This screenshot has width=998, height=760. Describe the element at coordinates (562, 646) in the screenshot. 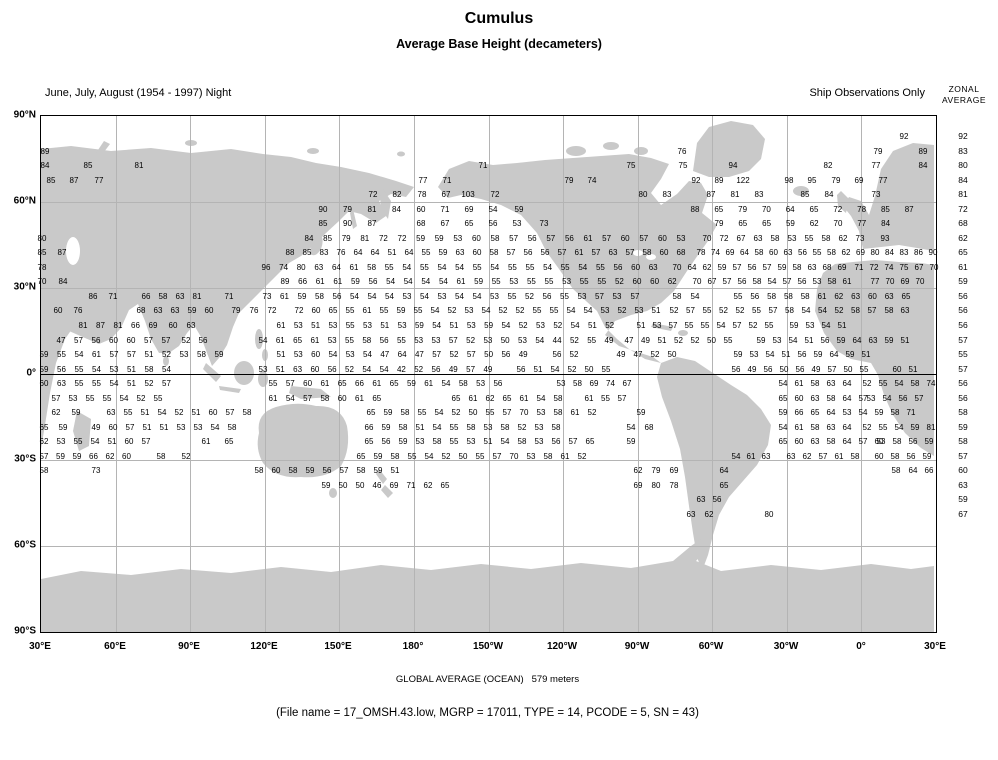

I see `longitude-tick-label: 120°W` at that location.